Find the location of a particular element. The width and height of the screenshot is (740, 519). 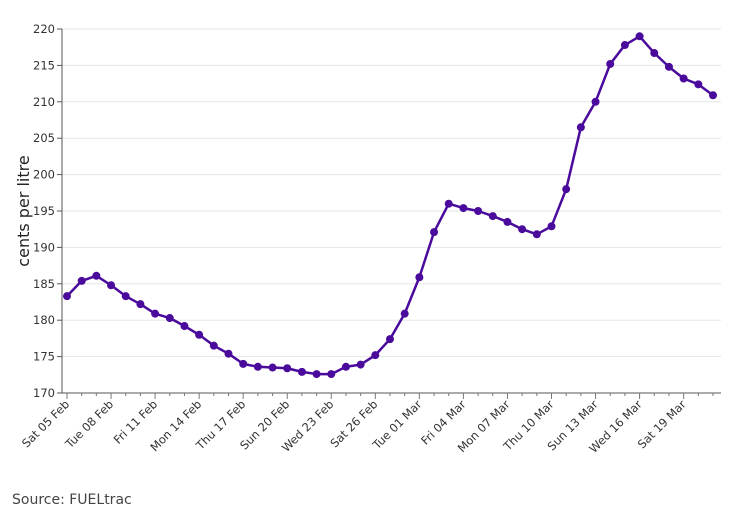

y-tick-label: 185 is located at coordinates (44, 284).